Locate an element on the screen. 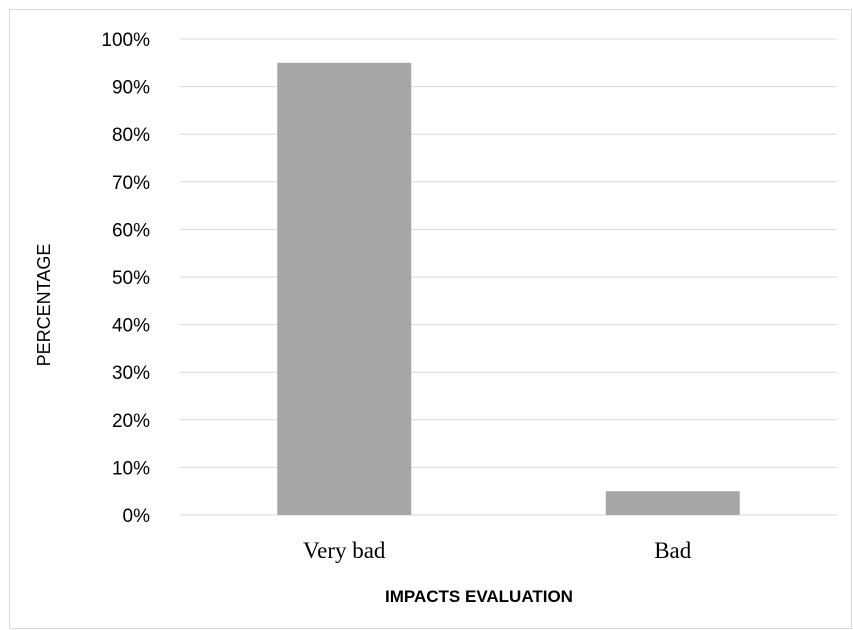  y-tick-label: 60% is located at coordinates (131, 230).